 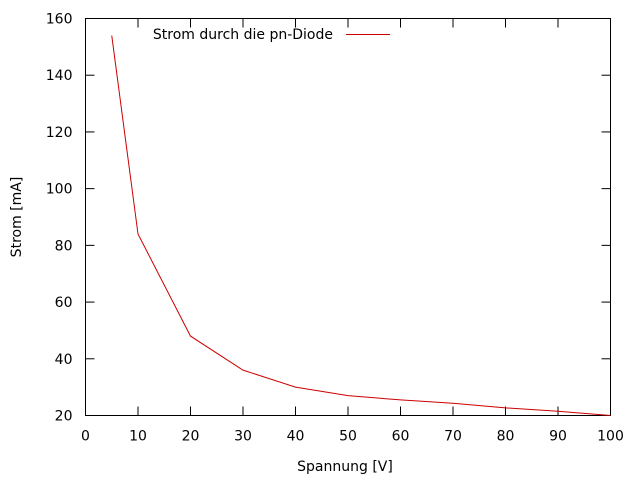 What do you see at coordinates (453, 437) in the screenshot?
I see `x-tick-label: 70` at bounding box center [453, 437].